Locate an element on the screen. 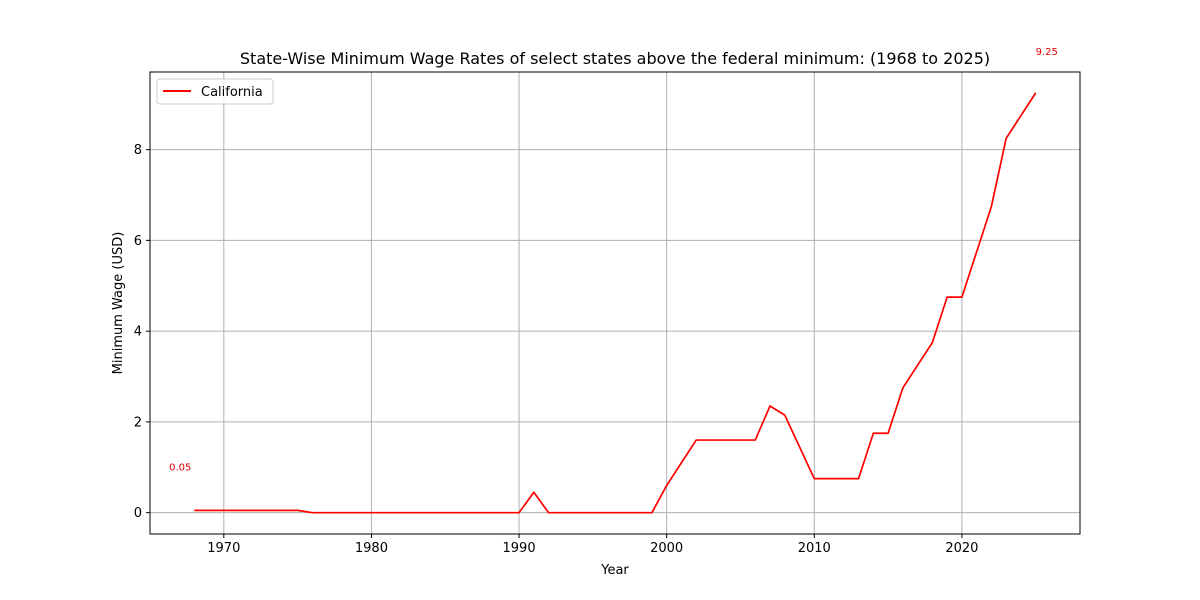  data-label: 9.25 is located at coordinates (1047, 52).